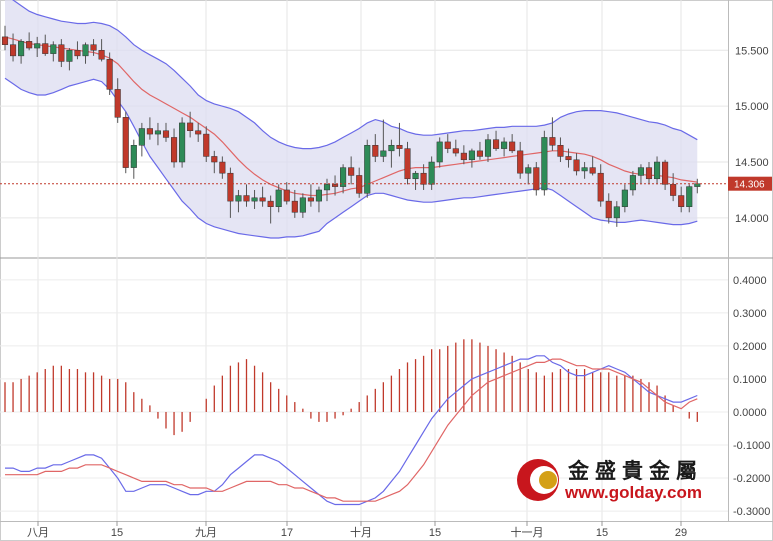 The height and width of the screenshot is (541, 773). Describe the element at coordinates (751, 512) in the screenshot. I see `macd-tick-label: -0.3000` at that location.